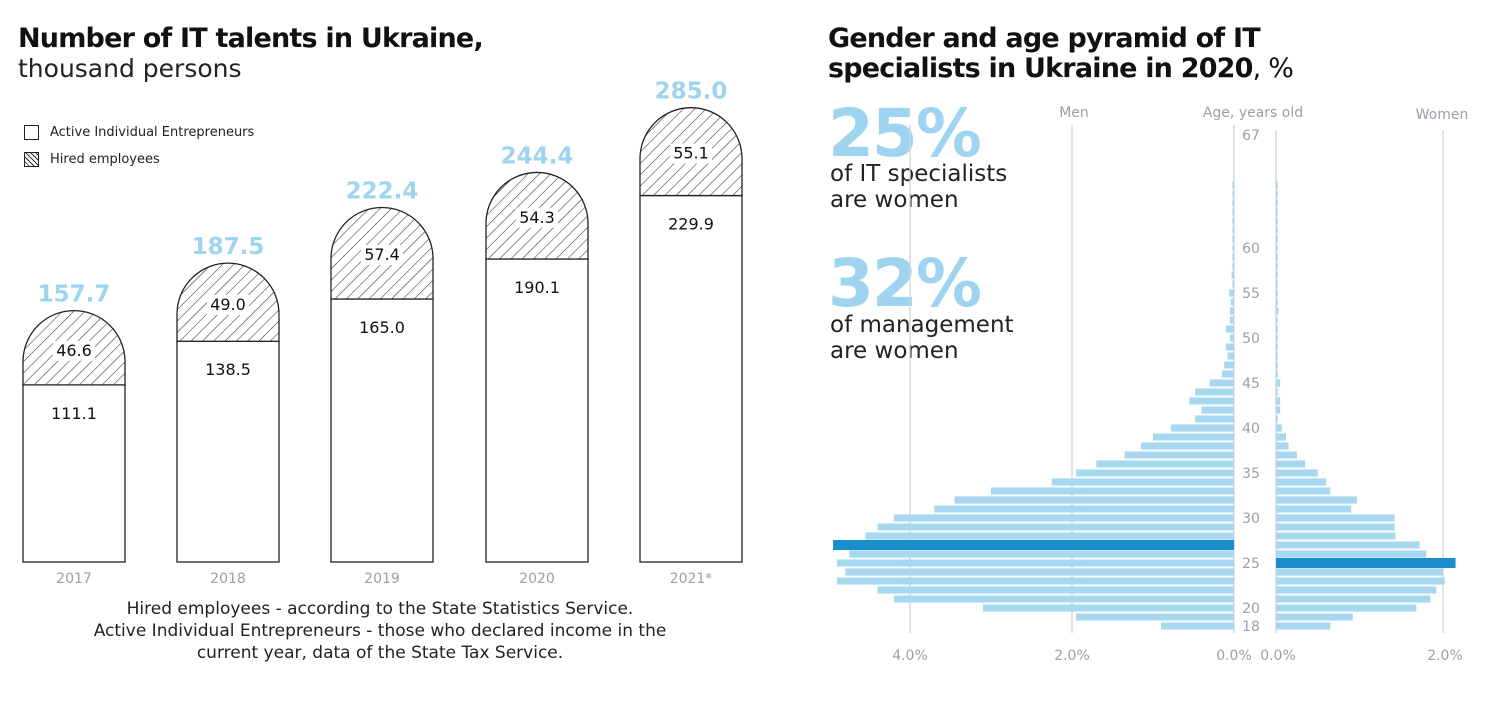 This screenshot has width=1494, height=711. I want to click on legend-item-entrepreneurs: Active Individual Entrepreneurs, so click(139, 132).